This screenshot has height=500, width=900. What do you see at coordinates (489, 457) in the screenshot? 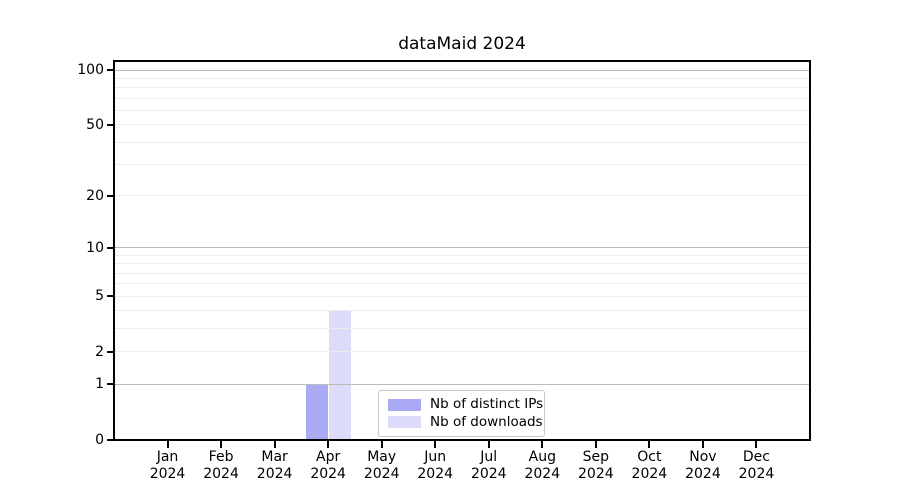
I see `x-tick-month: Jul` at bounding box center [489, 457].